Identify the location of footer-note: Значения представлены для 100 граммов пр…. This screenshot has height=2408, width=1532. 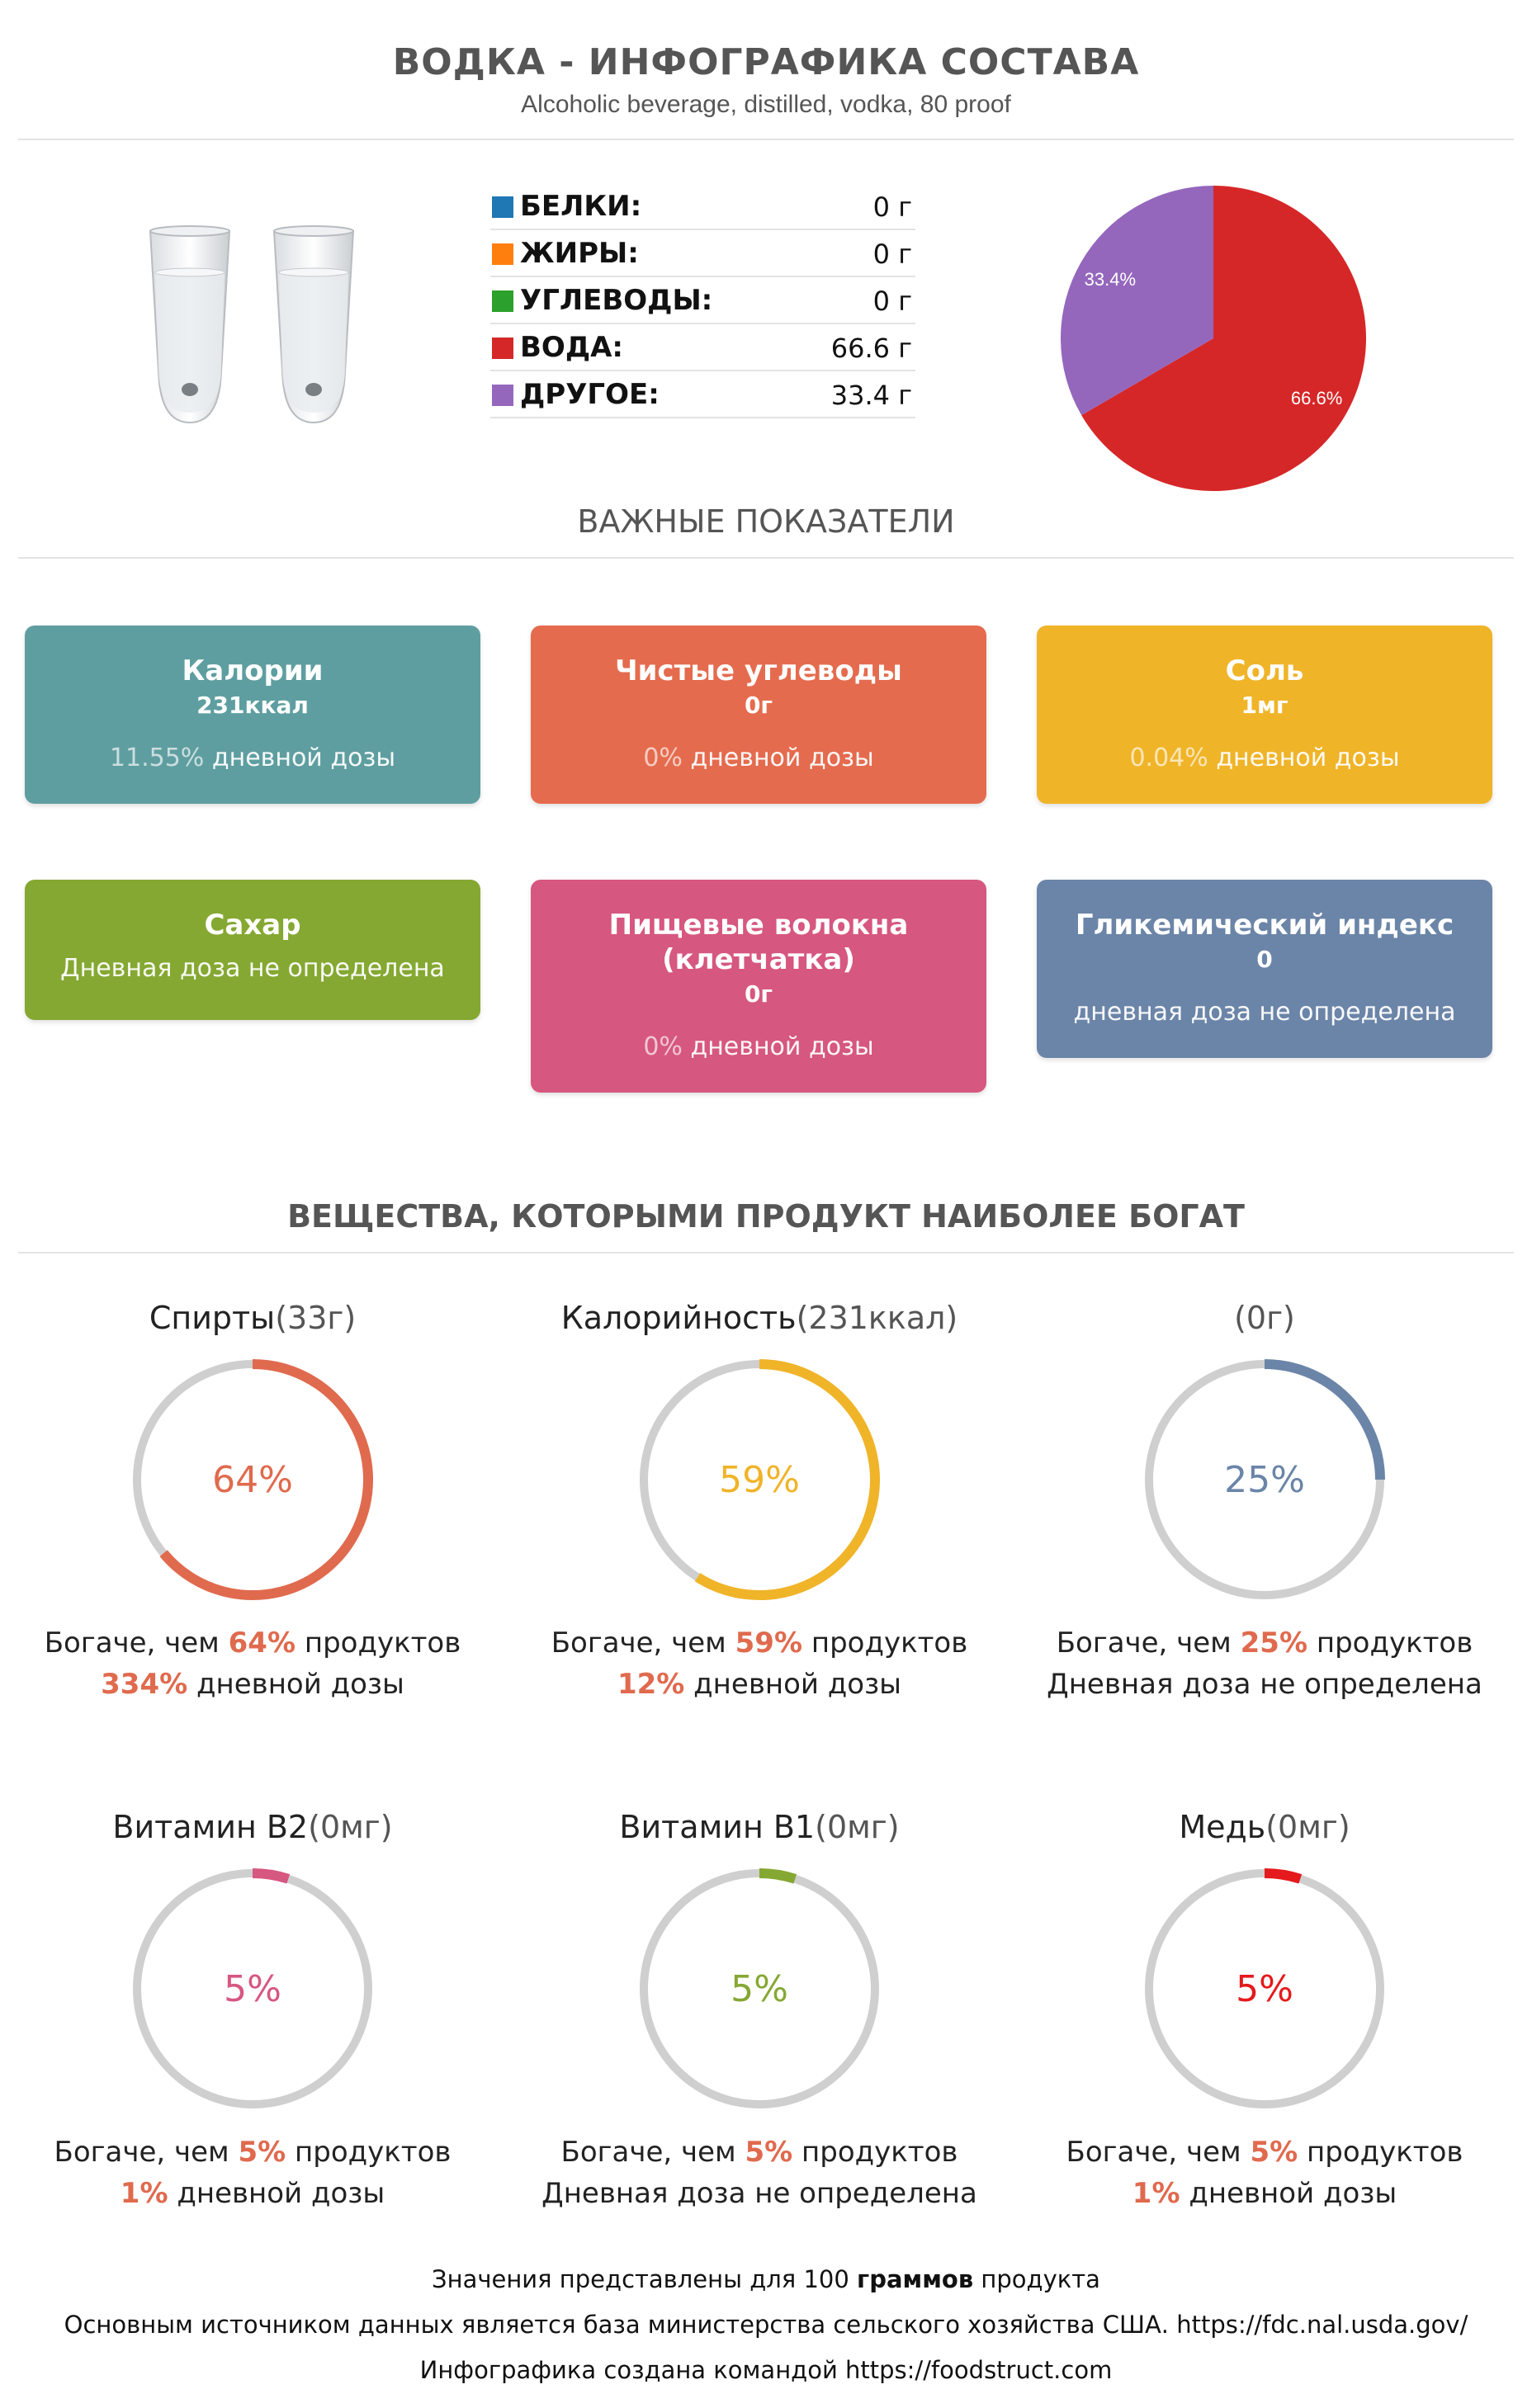
(766, 2279).